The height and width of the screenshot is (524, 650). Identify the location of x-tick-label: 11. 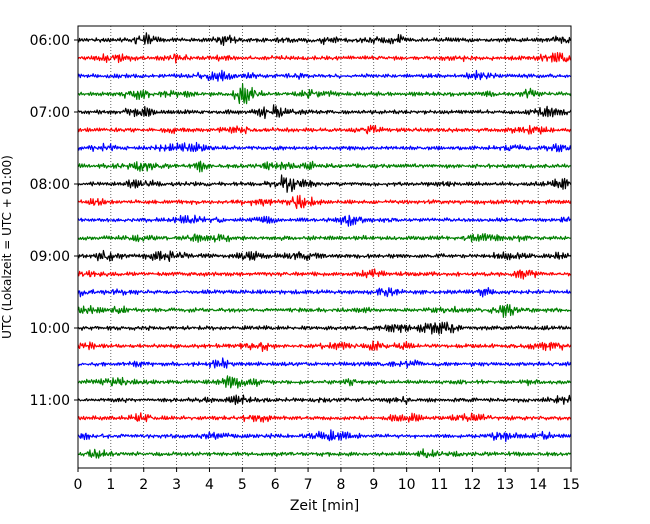
(440, 485).